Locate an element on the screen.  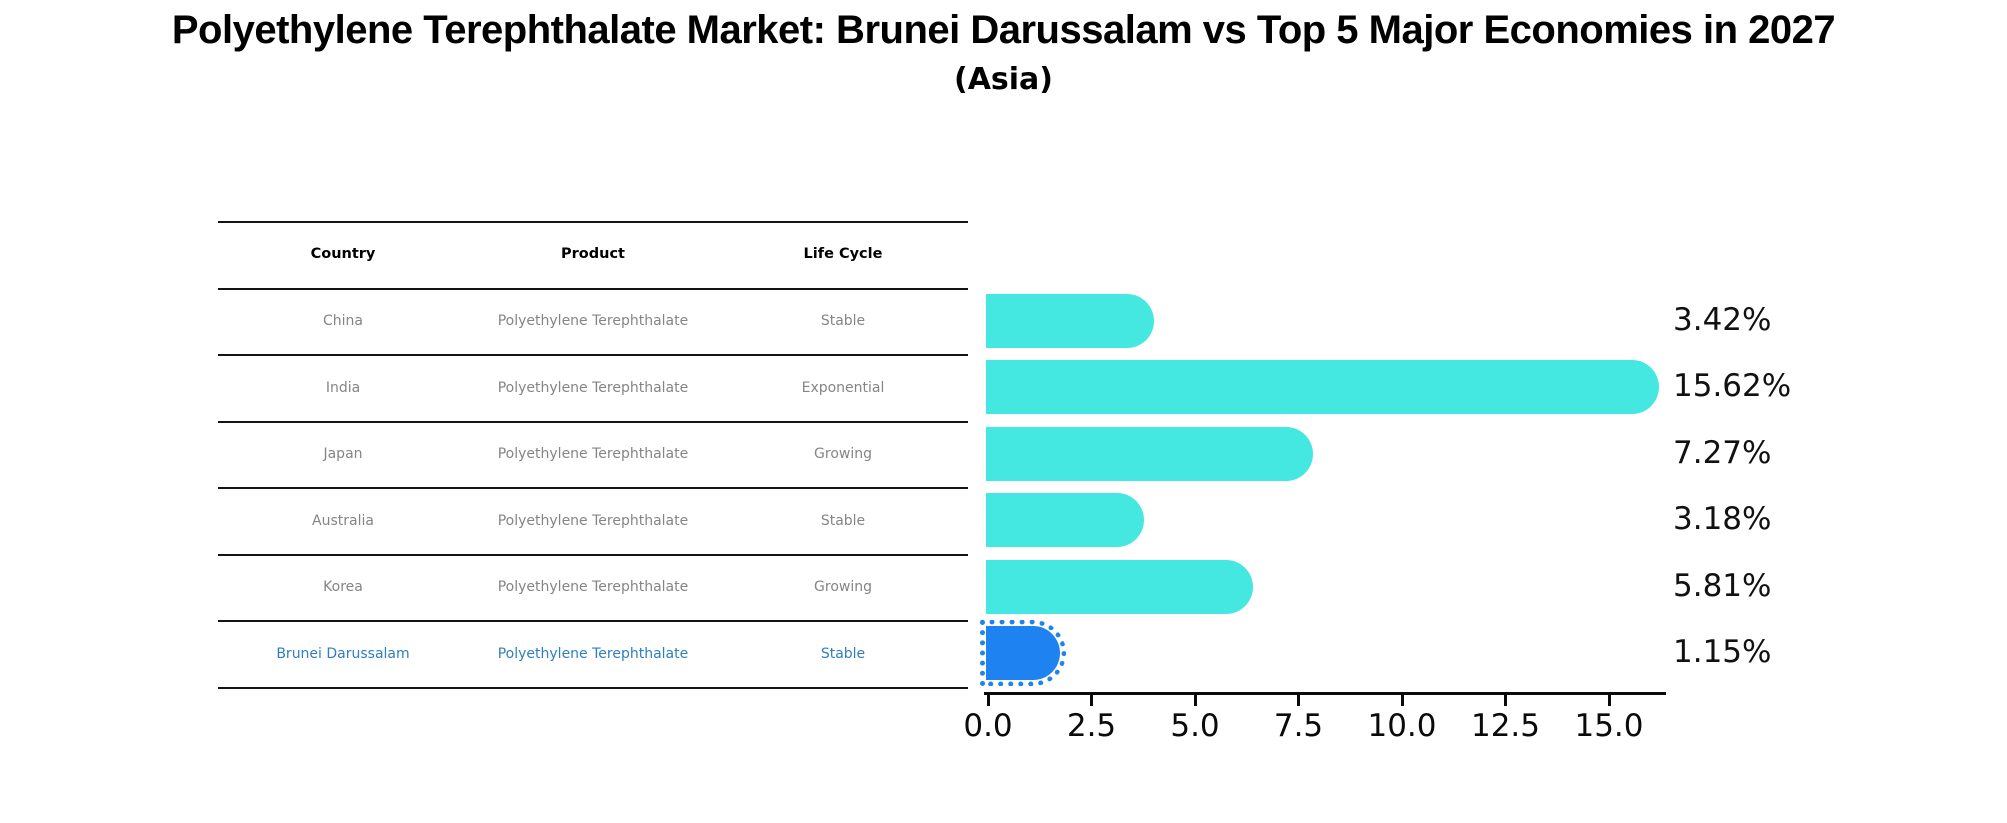
table-header-row: Country Product Life Cycle is located at coordinates (593, 256).